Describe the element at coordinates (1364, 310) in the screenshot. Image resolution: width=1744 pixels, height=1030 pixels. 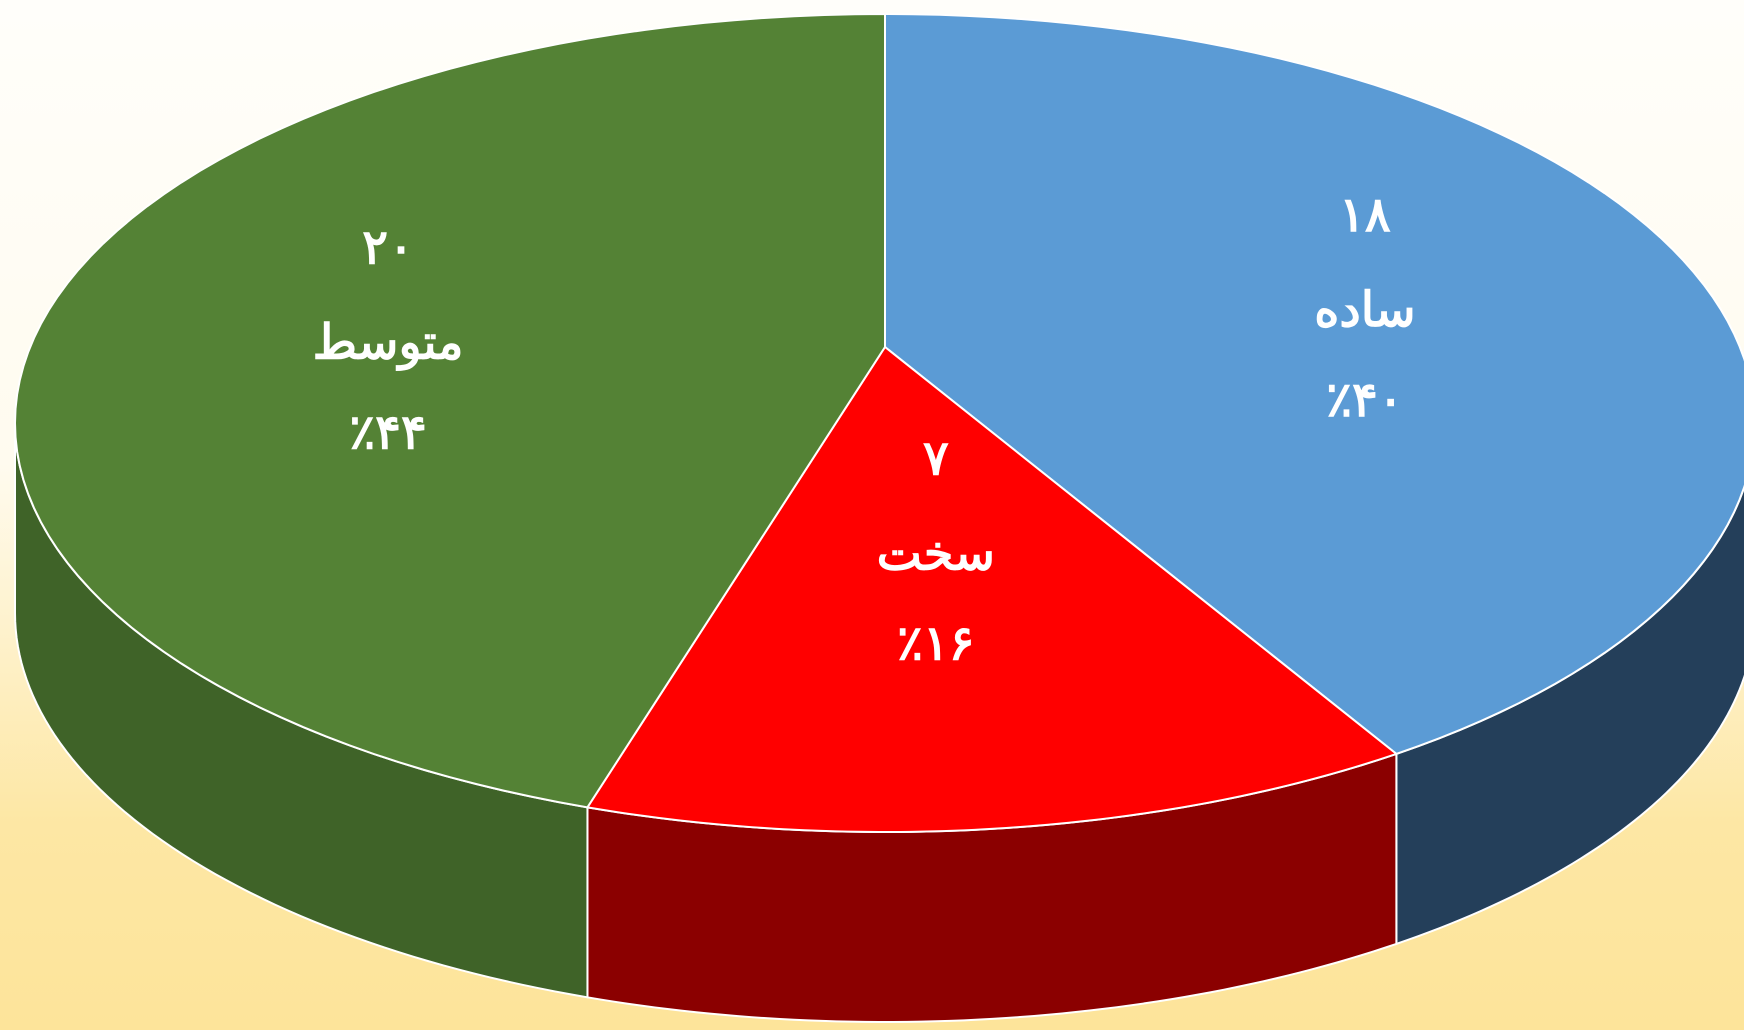
I see `category-label: ساده` at that location.